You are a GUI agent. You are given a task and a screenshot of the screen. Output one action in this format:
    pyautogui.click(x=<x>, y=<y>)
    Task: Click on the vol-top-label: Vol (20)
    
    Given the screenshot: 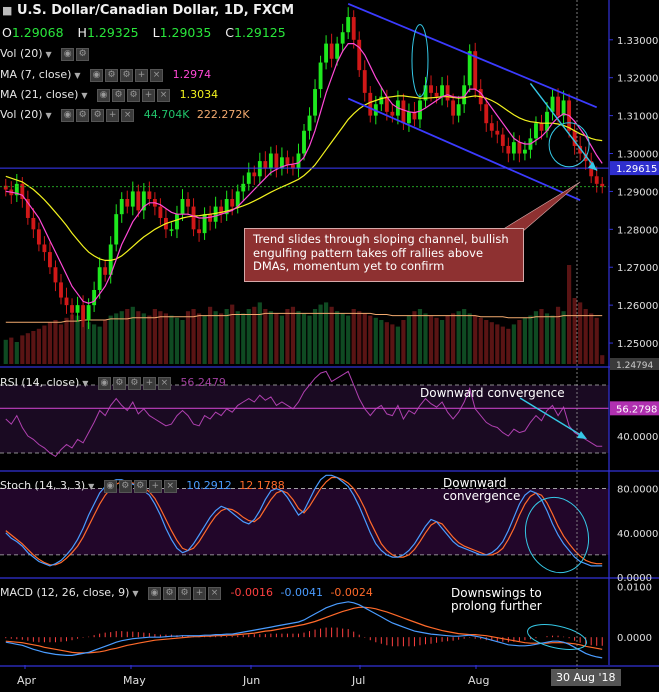 What is the action you would take?
    pyautogui.click(x=21, y=53)
    